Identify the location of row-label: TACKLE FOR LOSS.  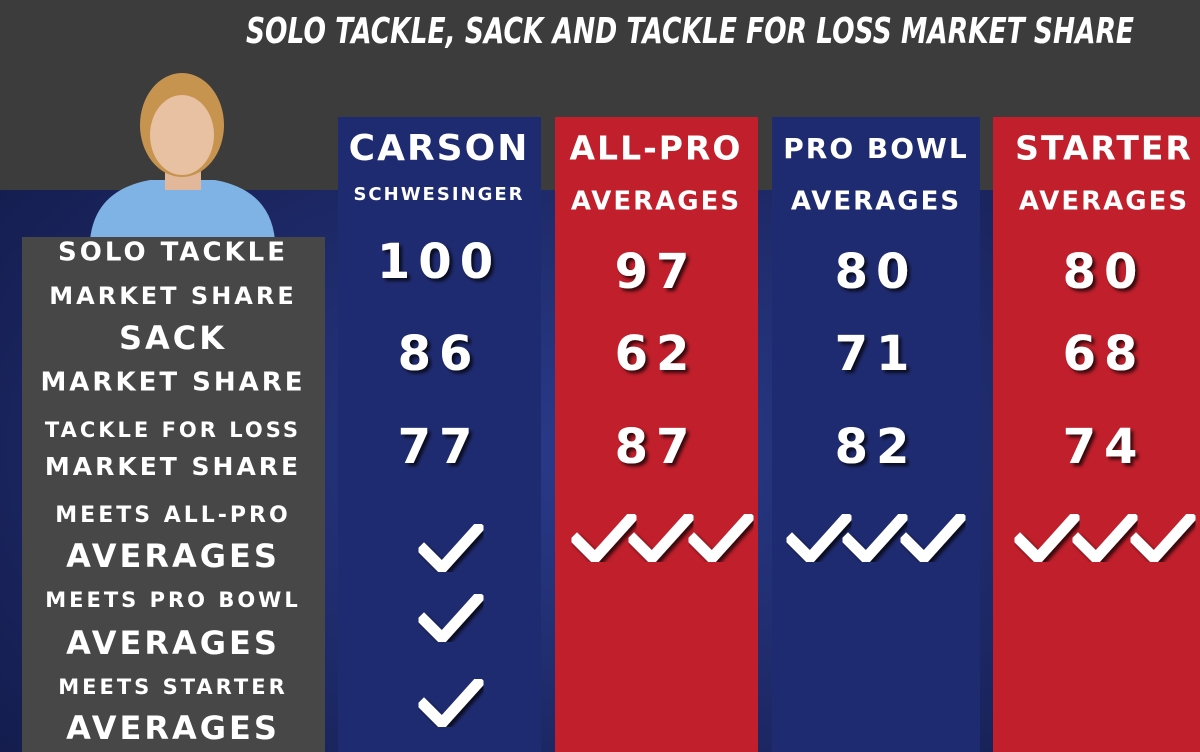
(173, 430).